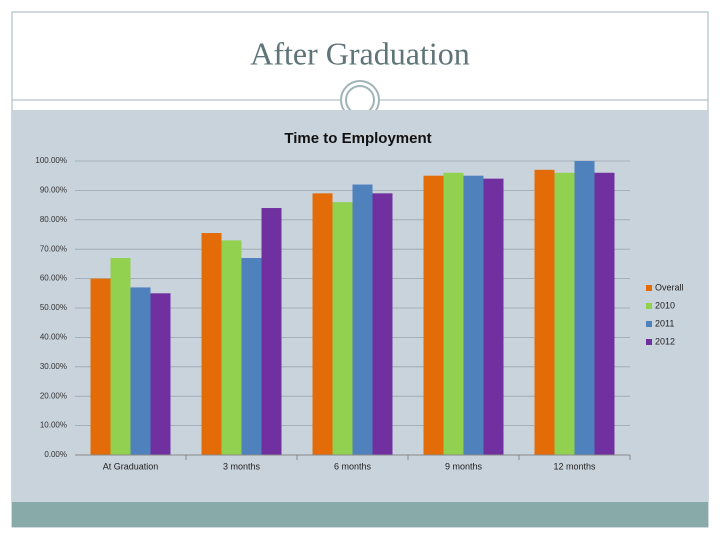 The width and height of the screenshot is (720, 545). Describe the element at coordinates (242, 466) in the screenshot. I see `x-tick-label: 3 months` at that location.